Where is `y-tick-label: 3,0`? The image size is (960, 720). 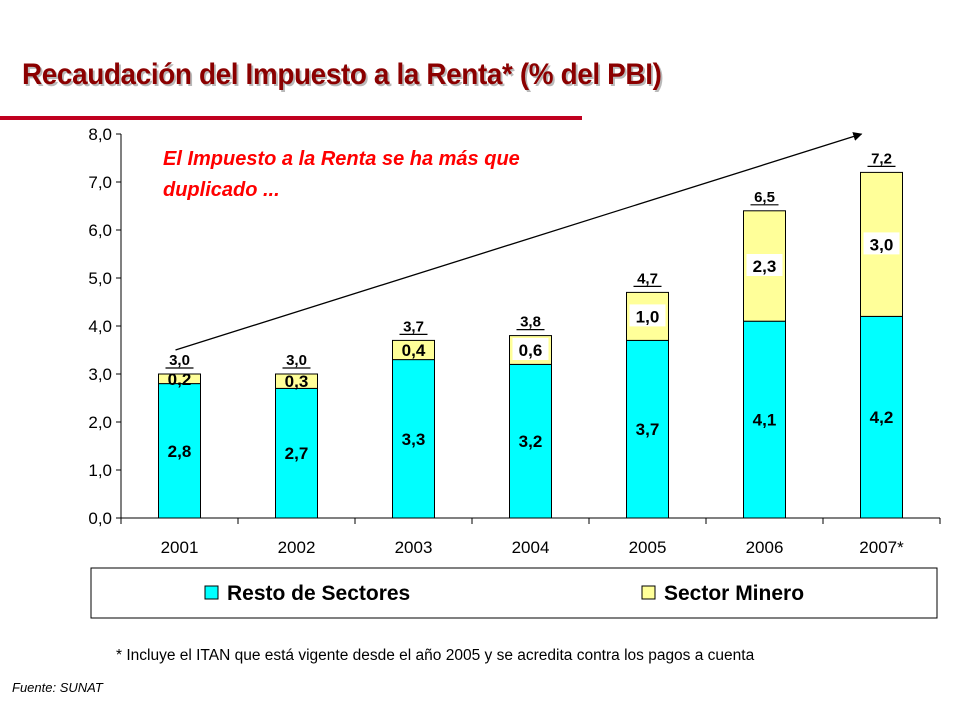 y-tick-label: 3,0 is located at coordinates (100, 374).